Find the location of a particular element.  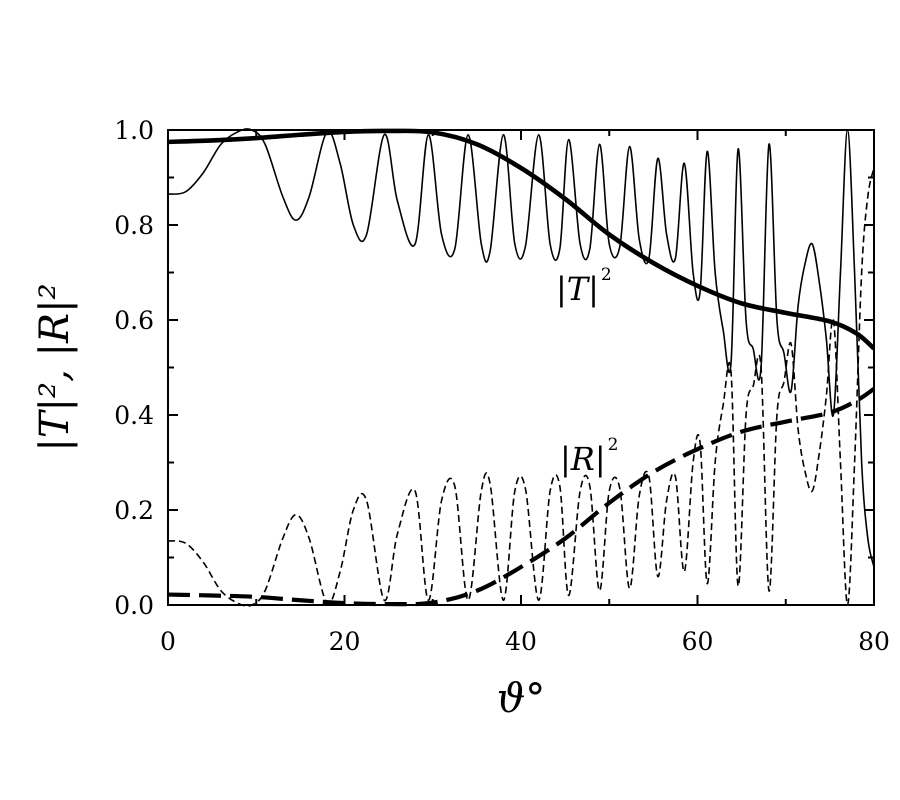

y-tick-label: 0.4 is located at coordinates (134, 415).